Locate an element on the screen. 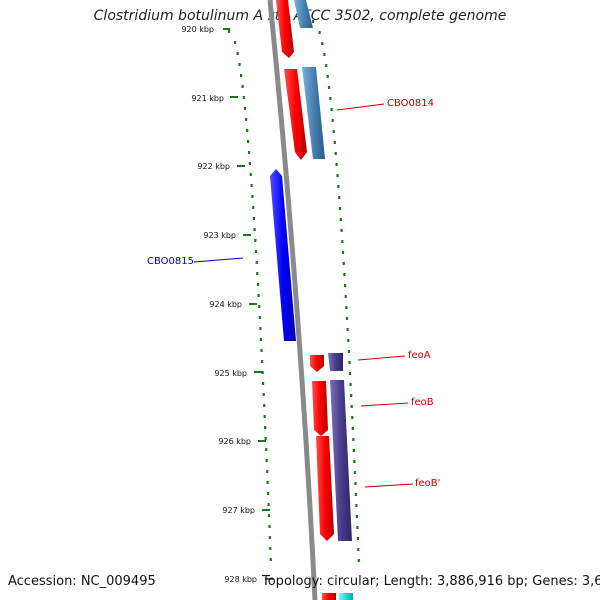  gene-cds-cbo0814 is located at coordinates (295, 114).